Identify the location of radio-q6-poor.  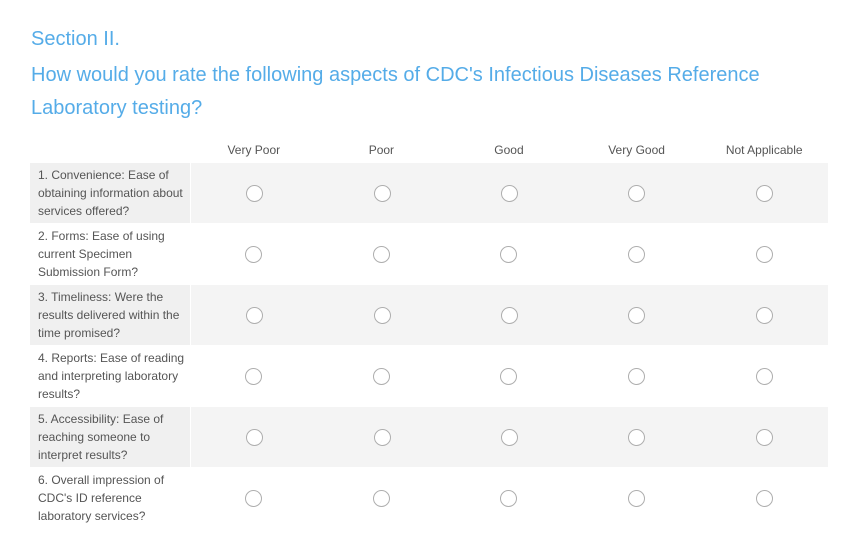
(381, 498).